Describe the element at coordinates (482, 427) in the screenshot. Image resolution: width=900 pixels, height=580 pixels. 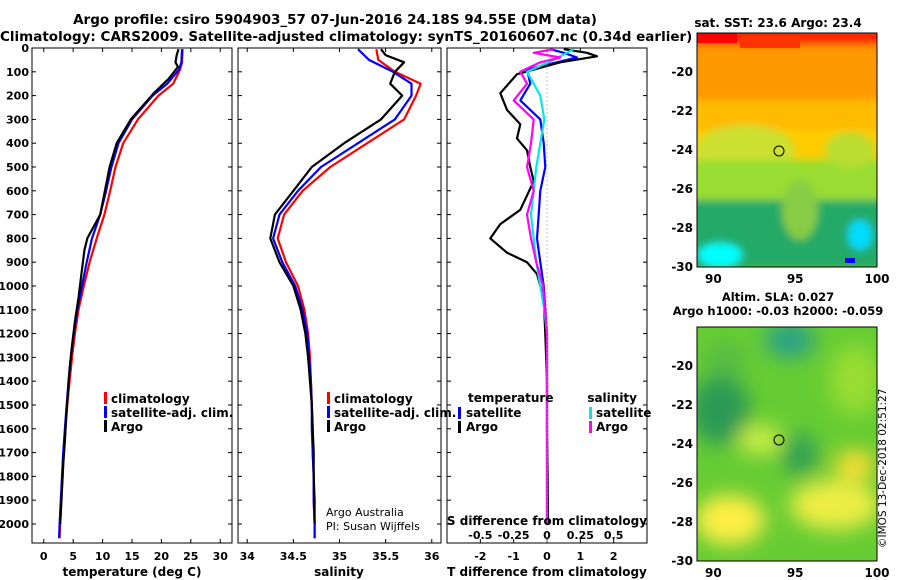
I see `legend-t-argo: Argo` at that location.